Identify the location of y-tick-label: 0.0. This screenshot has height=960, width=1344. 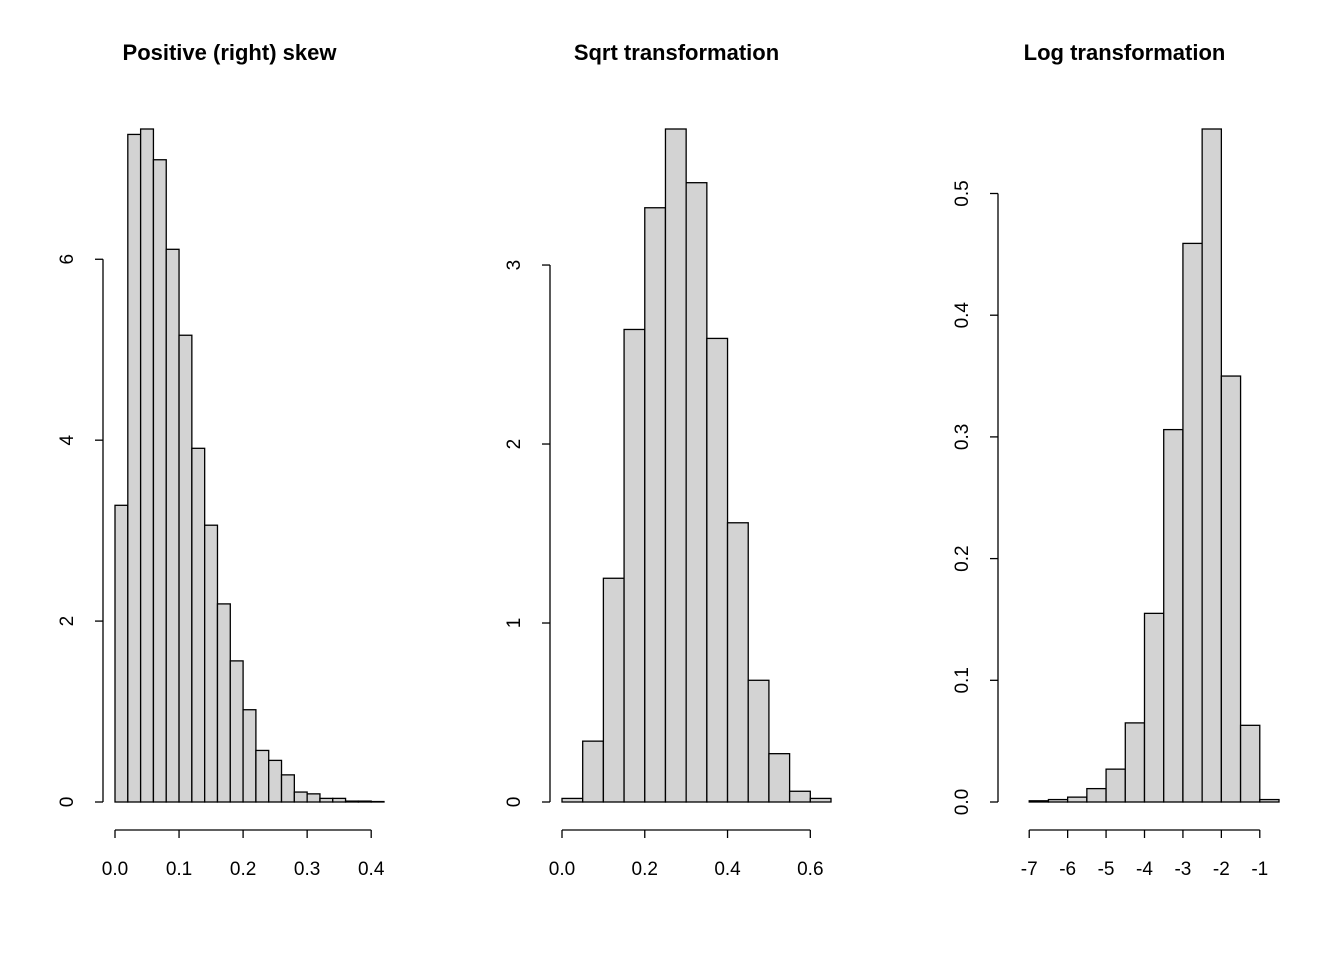
(962, 802).